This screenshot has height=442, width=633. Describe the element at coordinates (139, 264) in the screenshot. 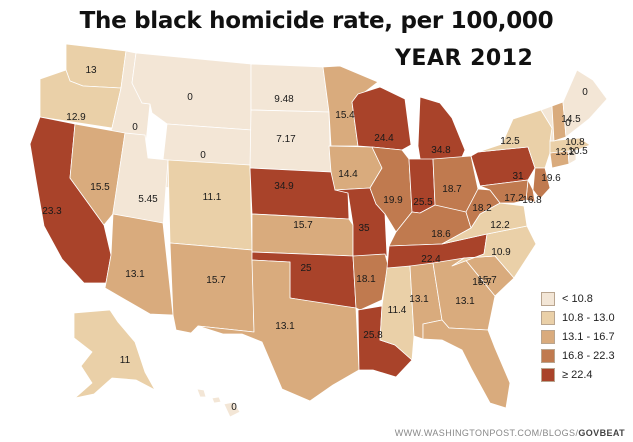

I see `state-az` at that location.